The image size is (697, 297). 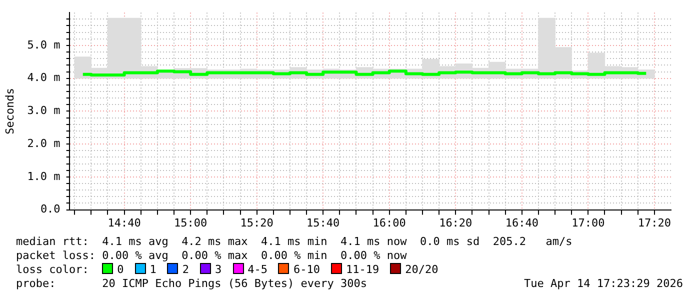 I want to click on x-tick-label: 14:40, so click(x=124, y=223).